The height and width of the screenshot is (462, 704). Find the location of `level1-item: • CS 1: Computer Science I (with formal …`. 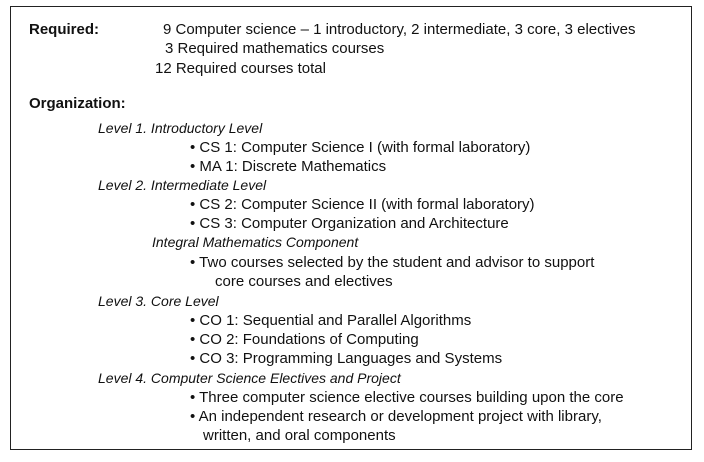

level1-item: • CS 1: Computer Science I (with formal … is located at coordinates (360, 147).